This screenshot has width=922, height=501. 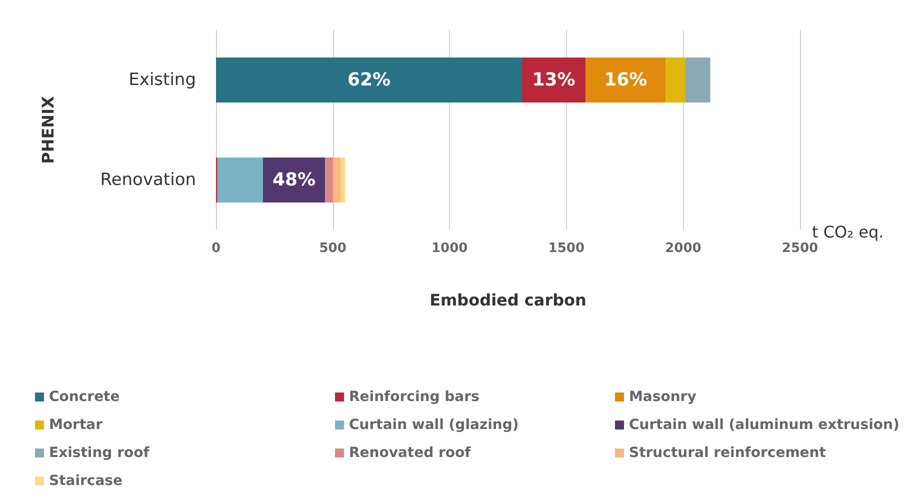 I want to click on y-axis-title: PHENIX, so click(x=48, y=129).